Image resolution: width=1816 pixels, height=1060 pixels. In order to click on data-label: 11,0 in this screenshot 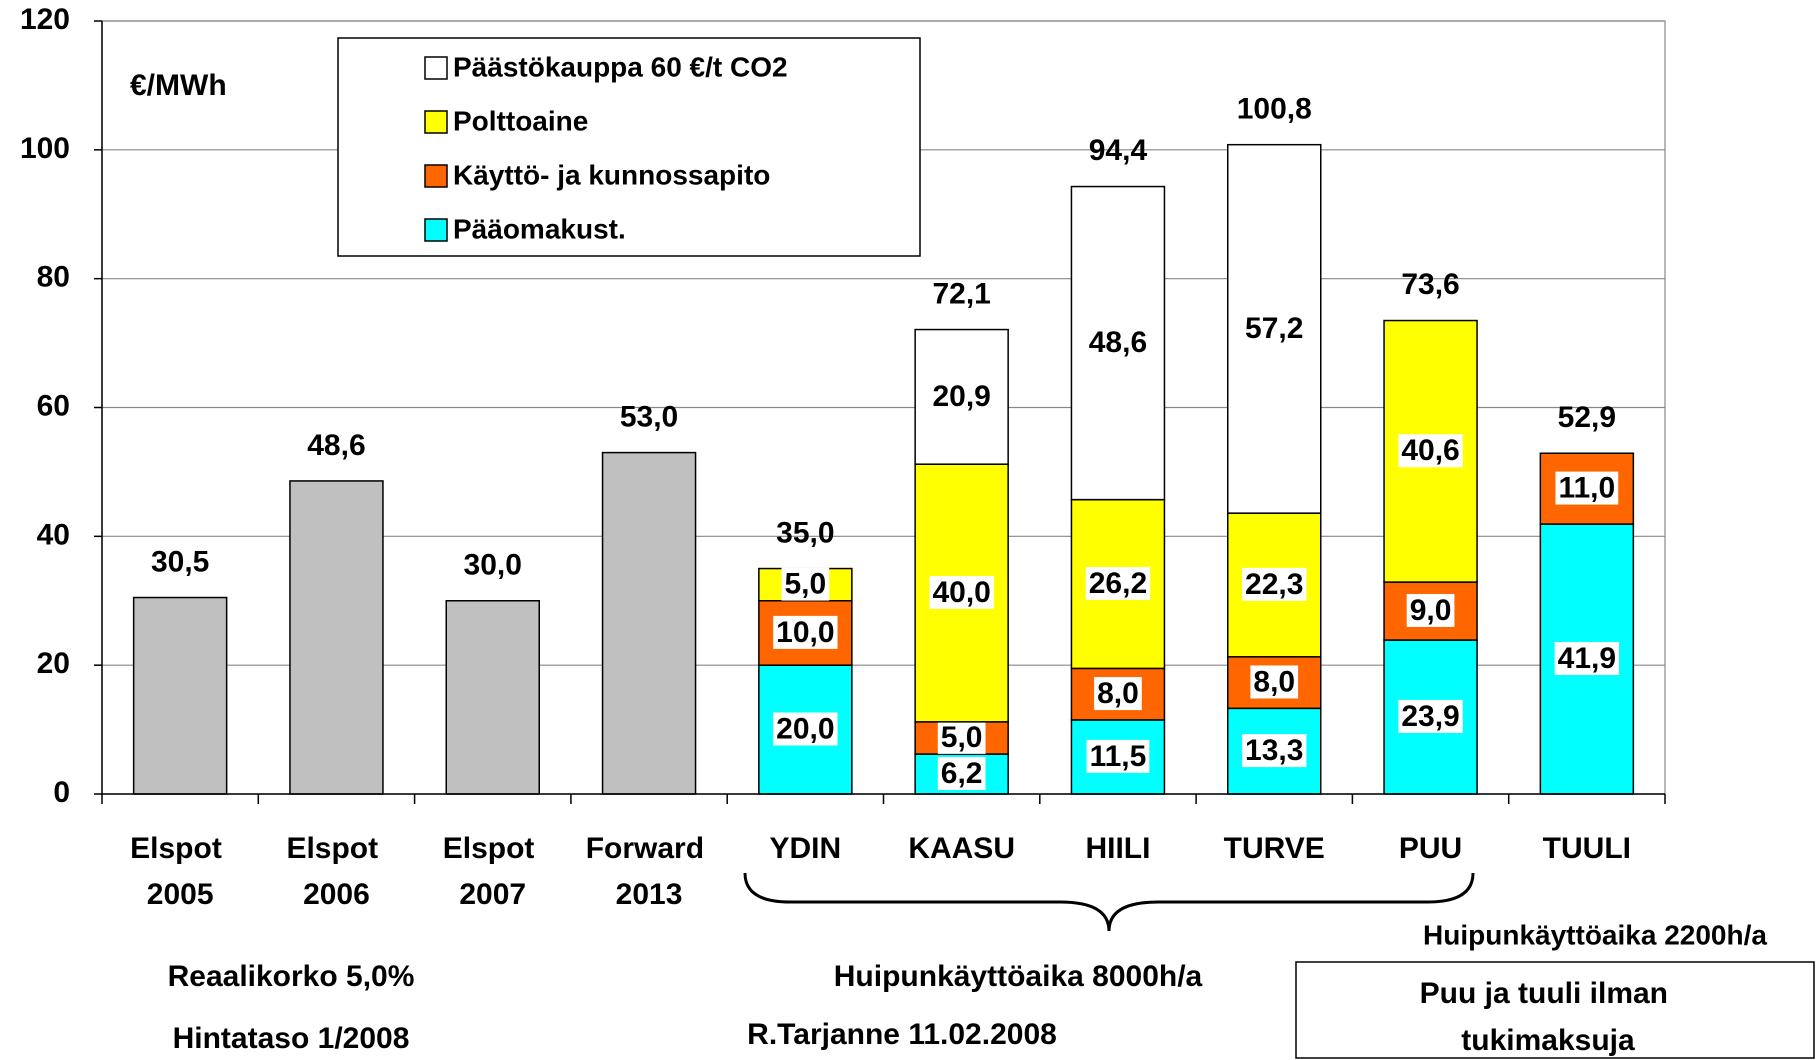, I will do `click(1586, 488)`.